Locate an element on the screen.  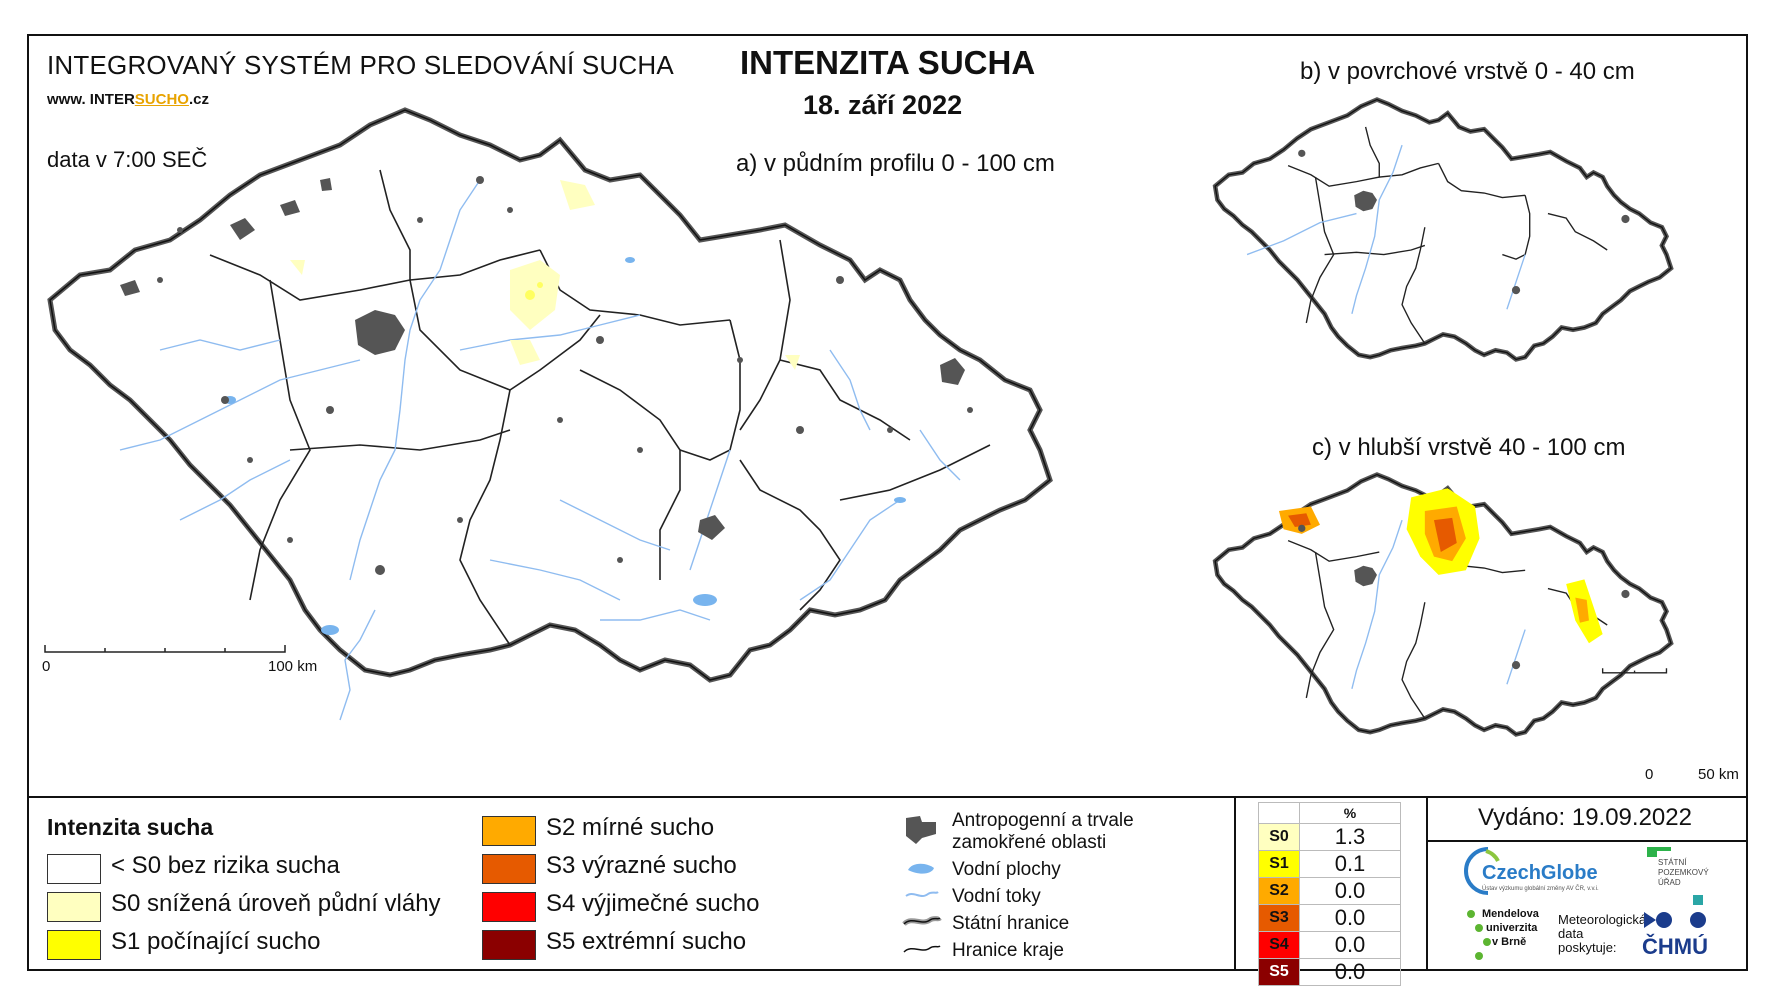
czechglobe-logo is located at coordinates (1482, 871).